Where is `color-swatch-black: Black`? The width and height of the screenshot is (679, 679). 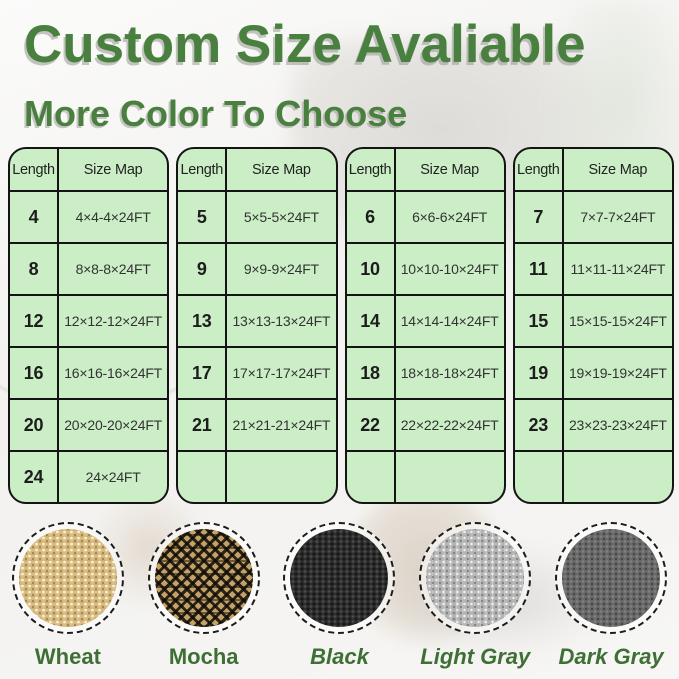 color-swatch-black: Black is located at coordinates (339, 596).